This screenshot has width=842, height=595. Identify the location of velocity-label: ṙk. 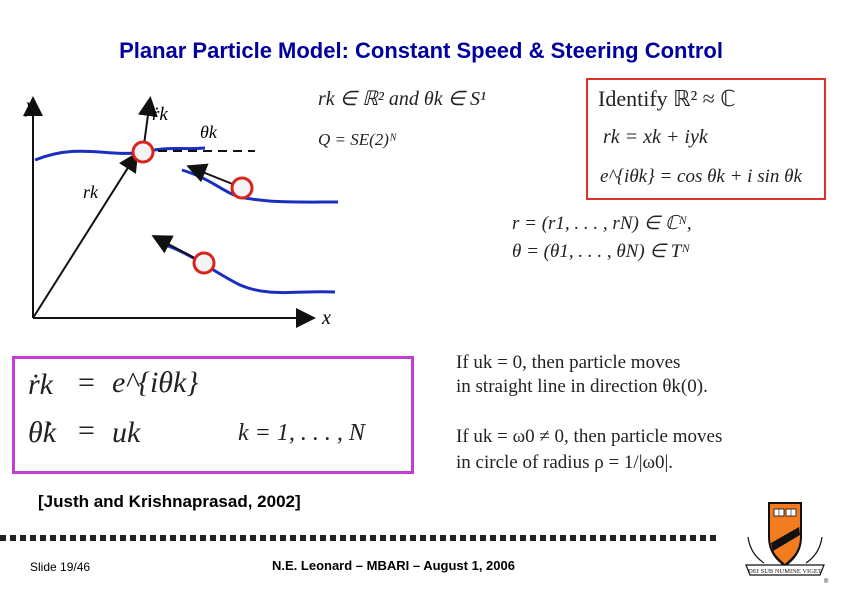
(160, 114).